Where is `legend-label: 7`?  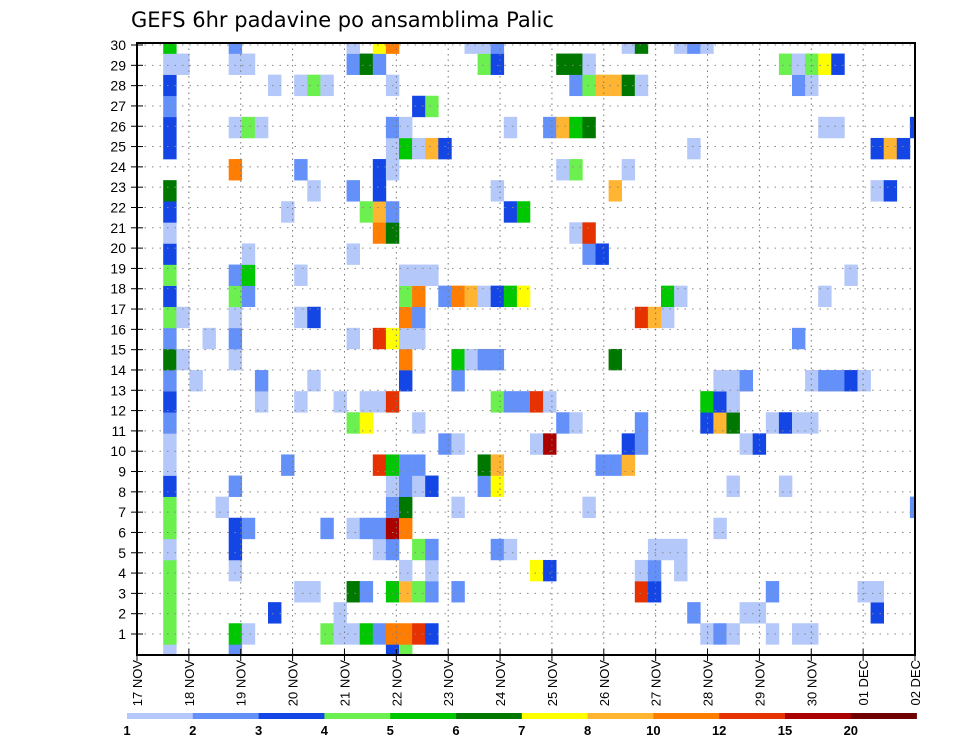
legend-label: 7 is located at coordinates (521, 730).